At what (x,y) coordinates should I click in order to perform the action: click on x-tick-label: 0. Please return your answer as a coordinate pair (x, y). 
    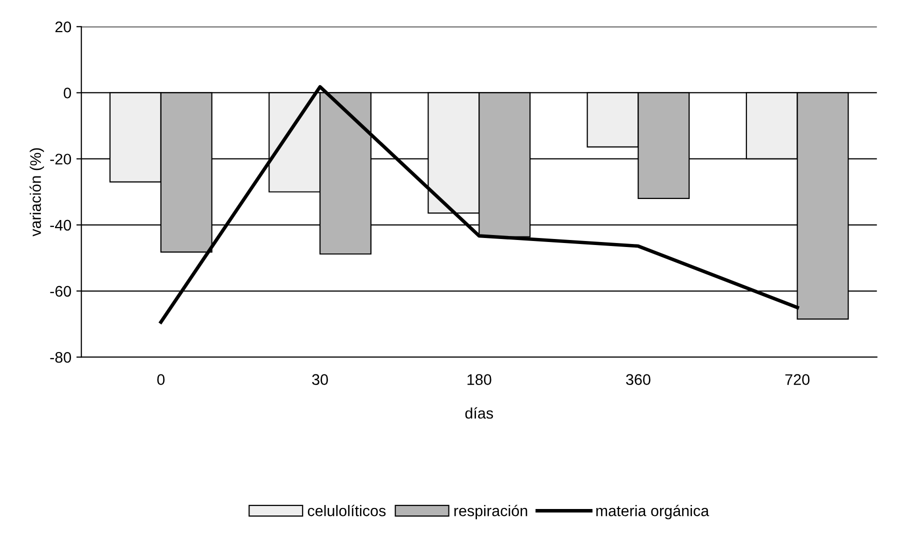
    Looking at the image, I should click on (161, 379).